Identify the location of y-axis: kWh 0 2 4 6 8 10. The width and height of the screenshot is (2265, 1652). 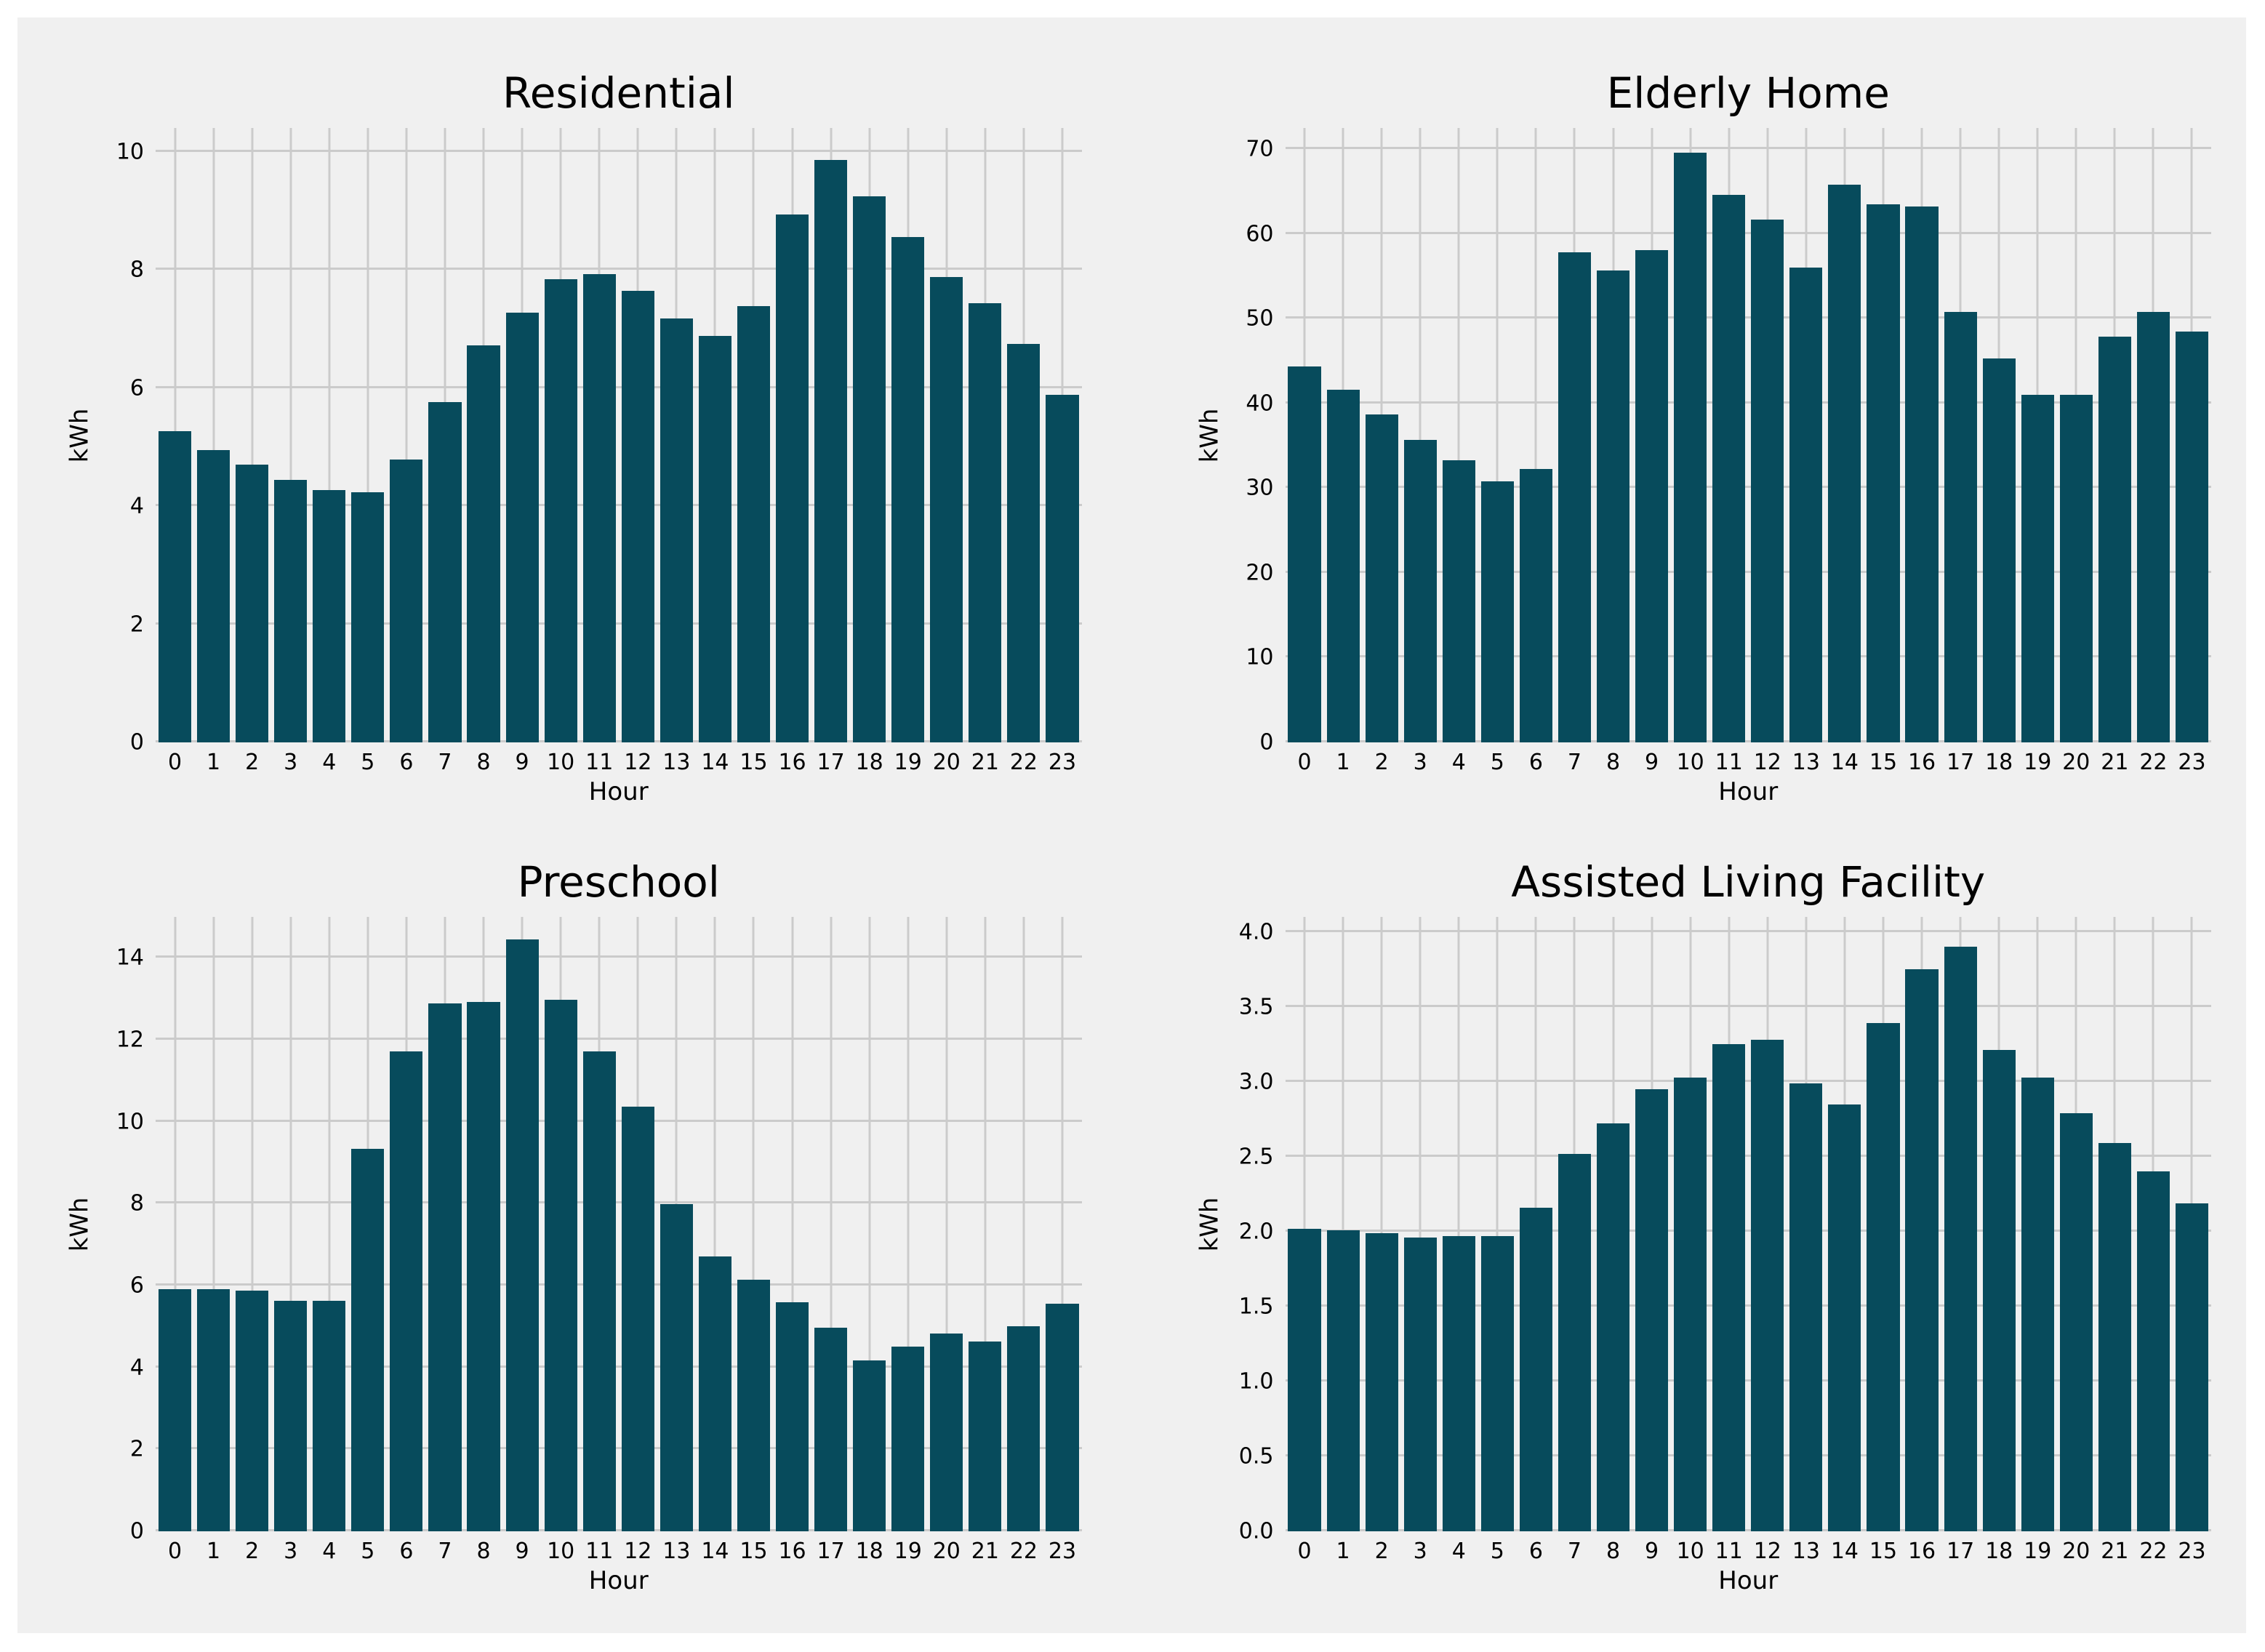
(101, 441).